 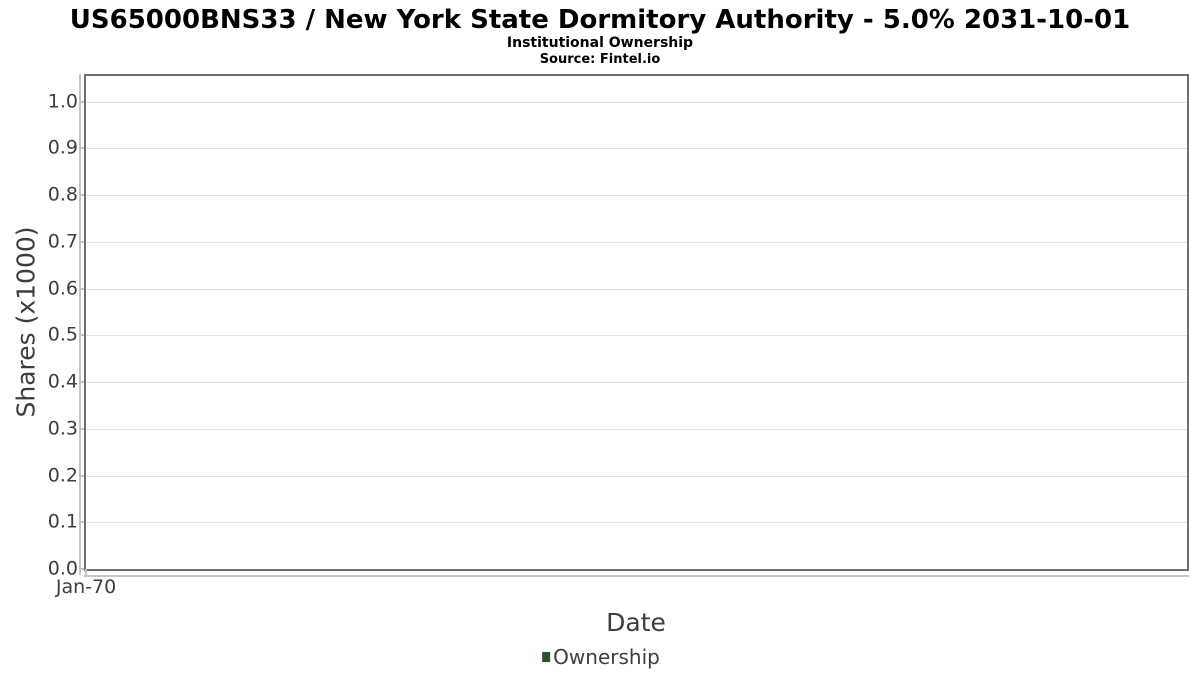 I want to click on chart-source: Source: Fintel.io, so click(x=600, y=59).